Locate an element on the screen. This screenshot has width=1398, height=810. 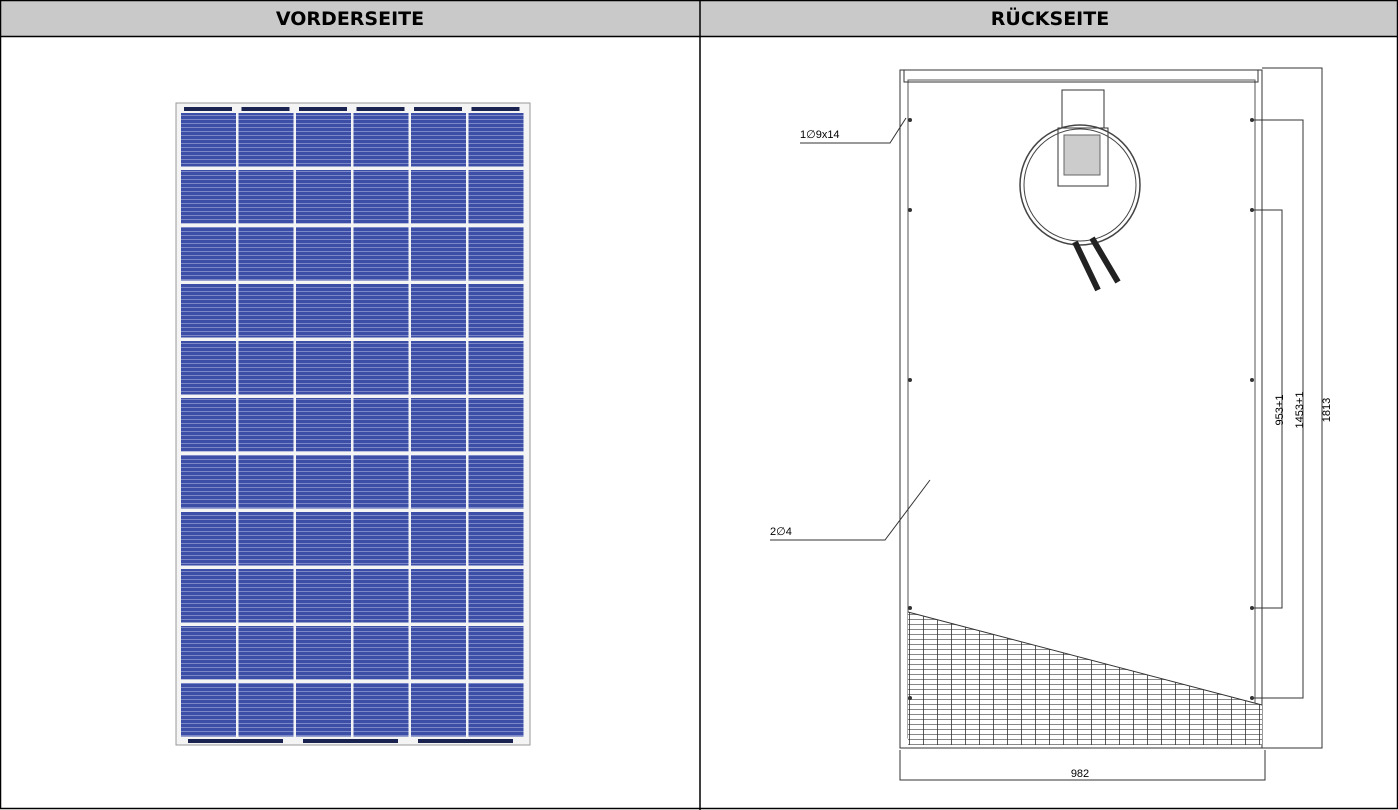
junction-box is located at coordinates (1083, 110).